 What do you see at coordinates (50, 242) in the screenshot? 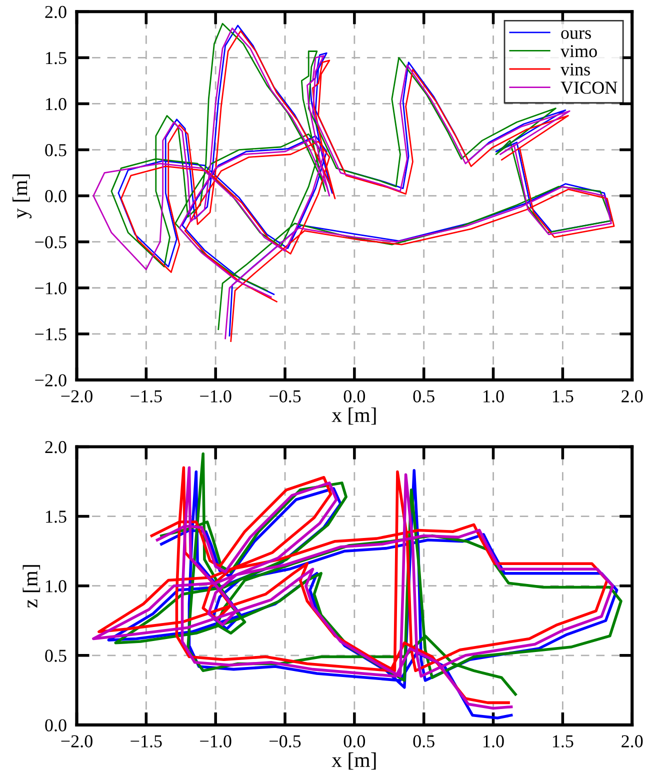
I see `y-tick-label: −0.5` at bounding box center [50, 242].